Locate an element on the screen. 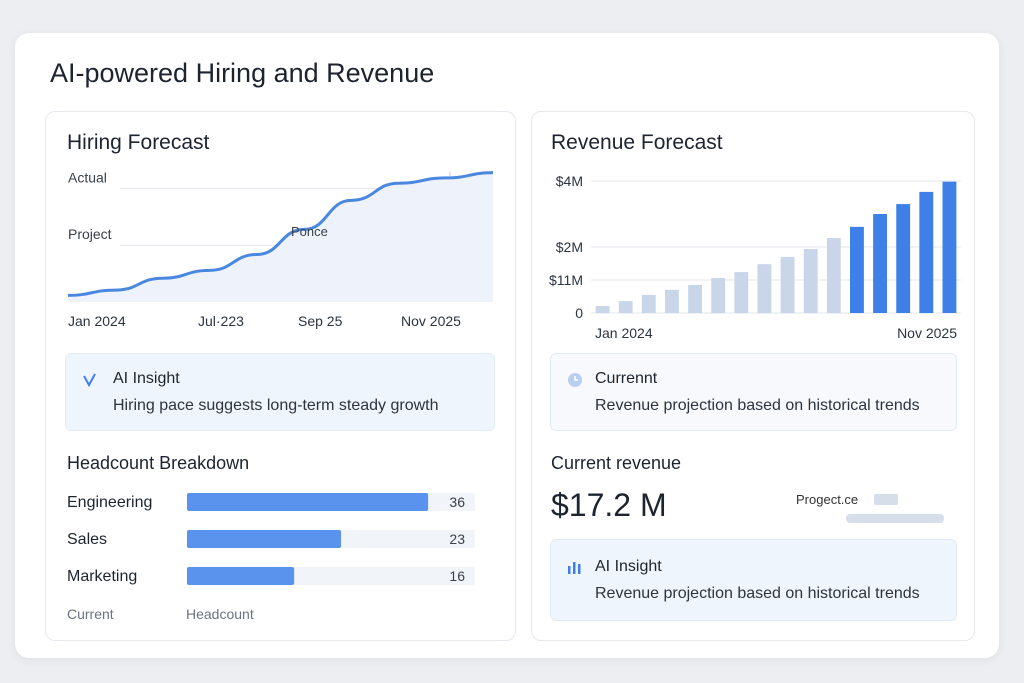 This screenshot has height=683, width=1024. revenue-title: Revenue Forecast is located at coordinates (637, 142).